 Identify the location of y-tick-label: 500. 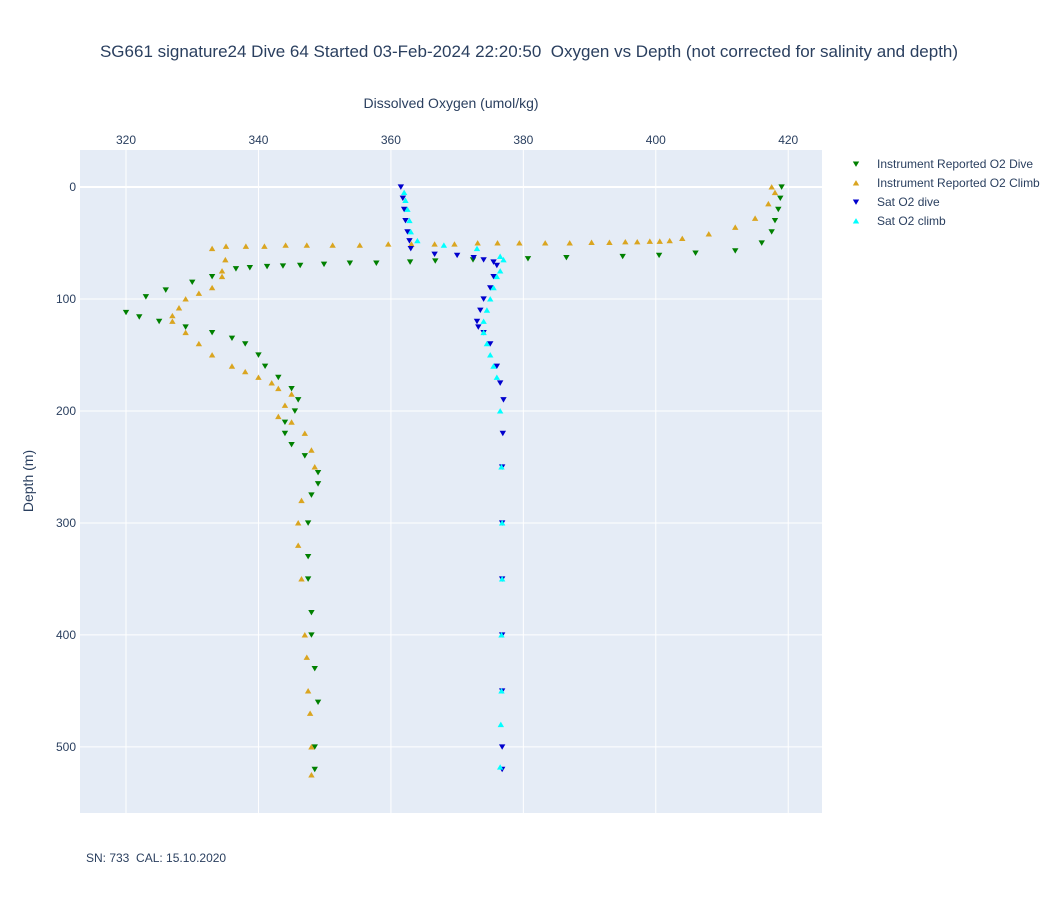
(66, 747).